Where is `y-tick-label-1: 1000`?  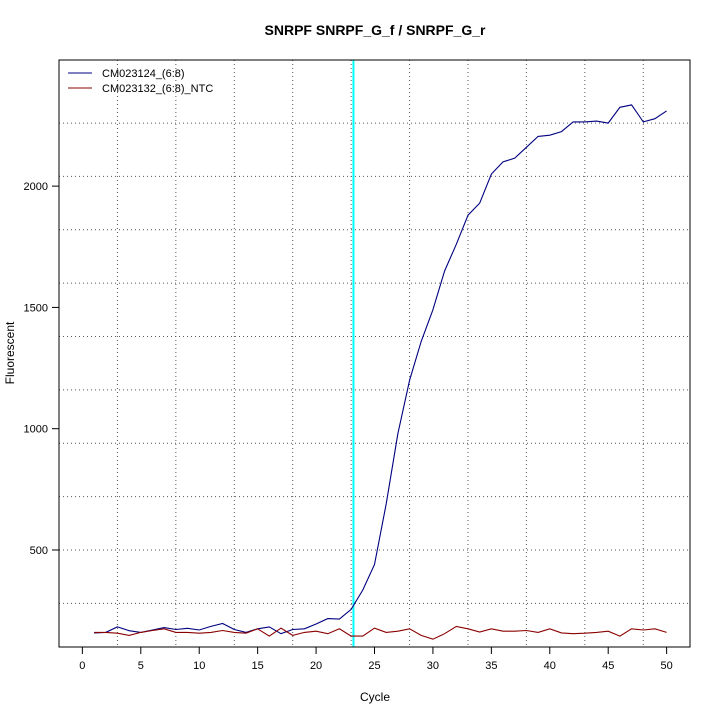 y-tick-label-1: 1000 is located at coordinates (36, 430).